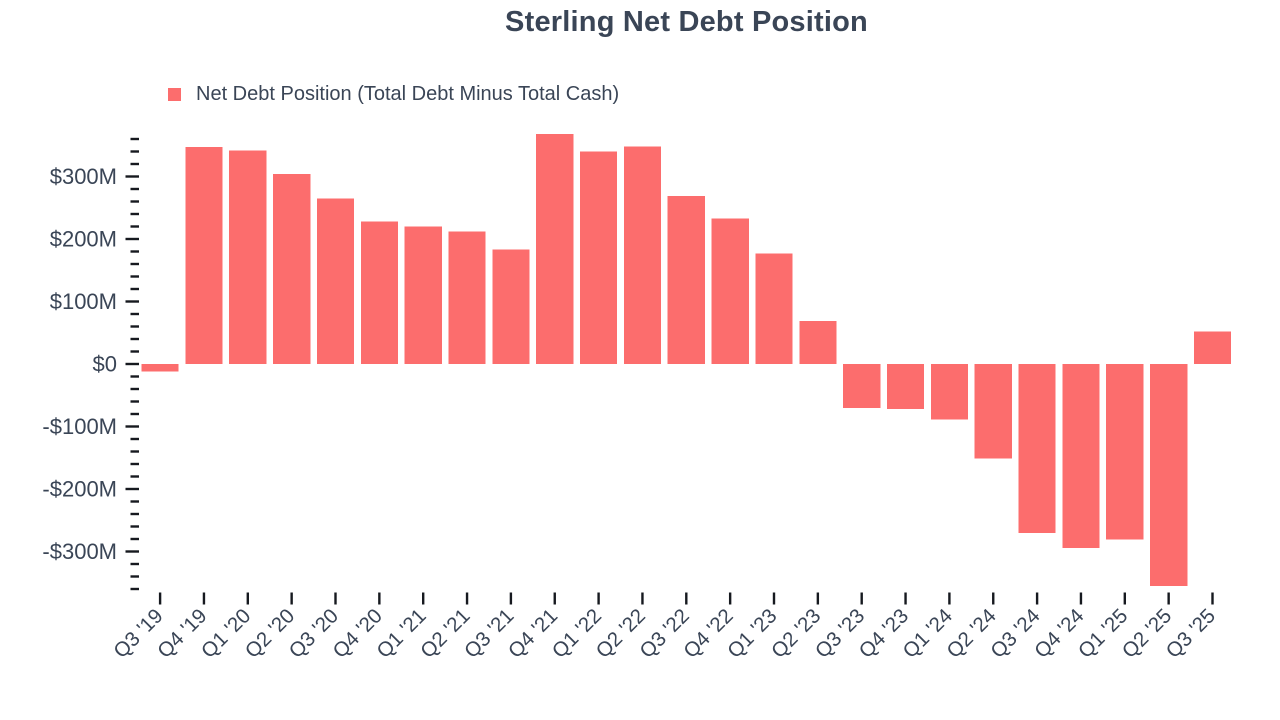 Image resolution: width=1280 pixels, height=720 pixels. Describe the element at coordinates (533, 633) in the screenshot. I see `x-axis-label: Q4 '21` at that location.